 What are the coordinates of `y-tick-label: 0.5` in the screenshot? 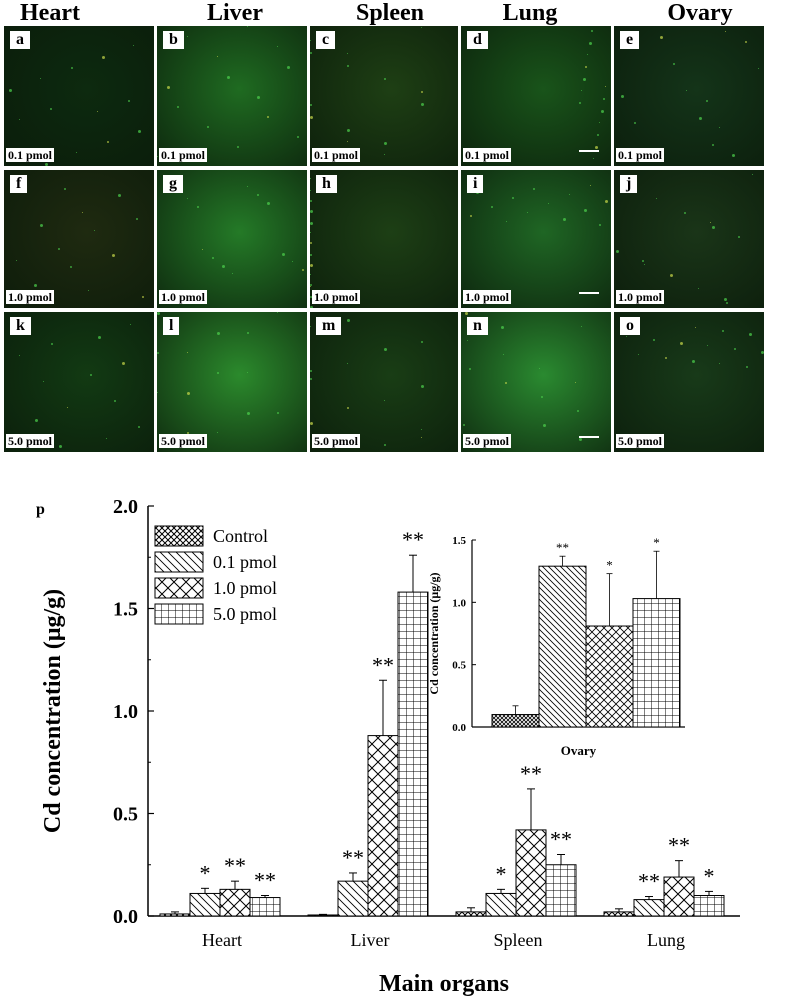 It's located at (125, 815).